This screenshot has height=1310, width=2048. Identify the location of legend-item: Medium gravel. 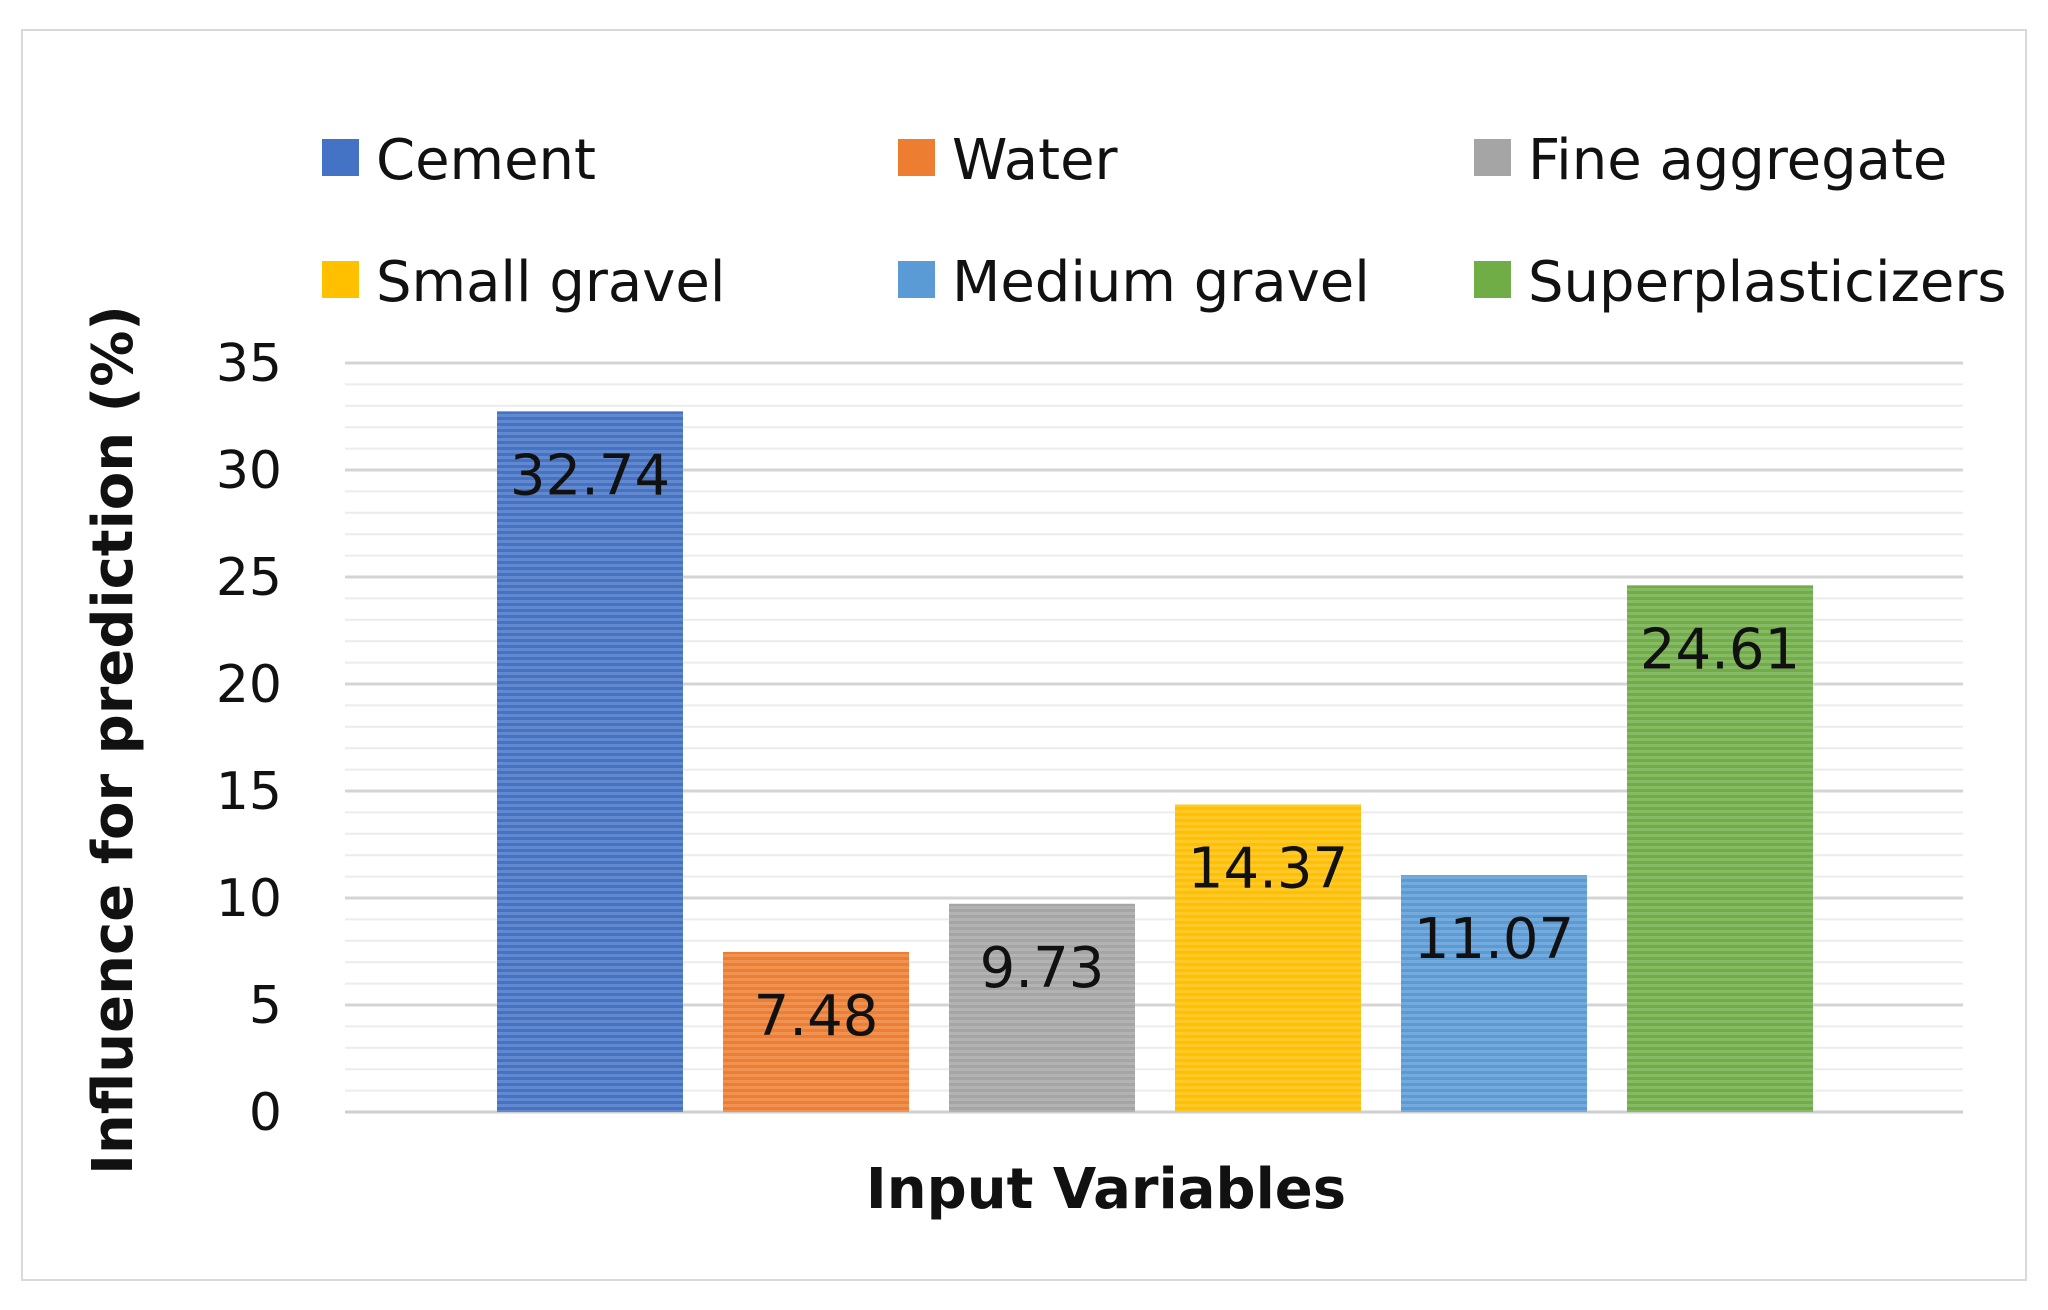
(1134, 282).